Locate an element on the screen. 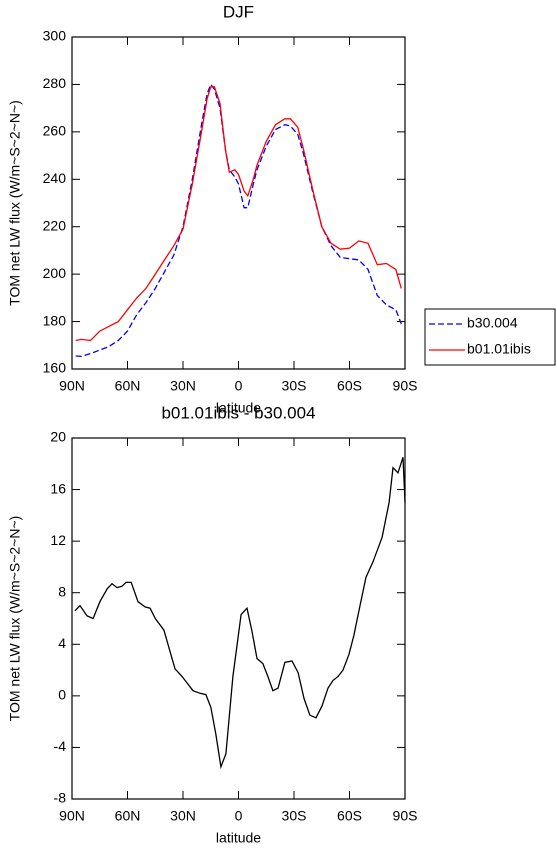 The height and width of the screenshot is (852, 557). legend-label: b01.01ibis is located at coordinates (499, 349).